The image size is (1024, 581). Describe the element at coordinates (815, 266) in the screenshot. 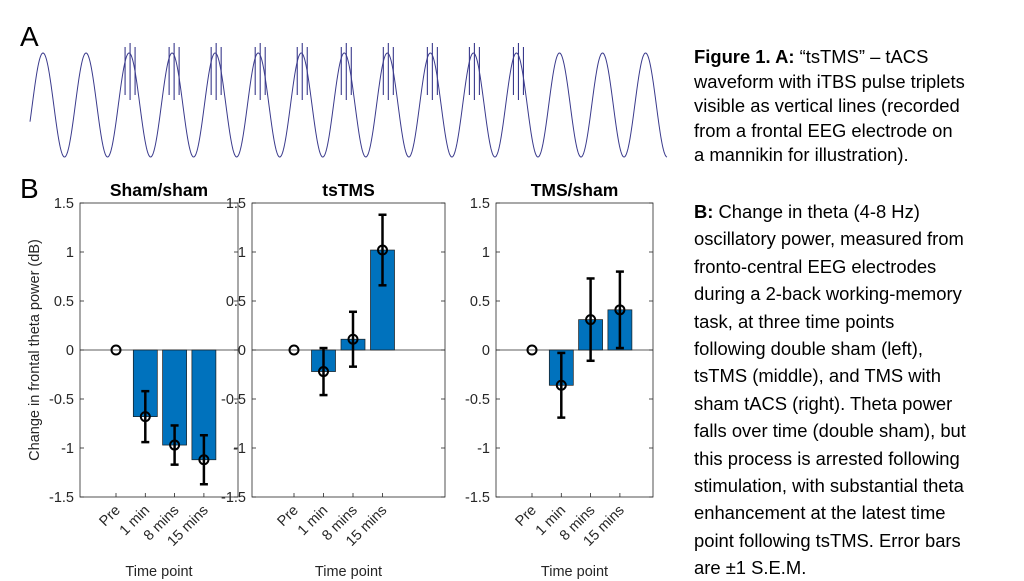

I see `caption-text: fronto-central EEG electrodes` at that location.